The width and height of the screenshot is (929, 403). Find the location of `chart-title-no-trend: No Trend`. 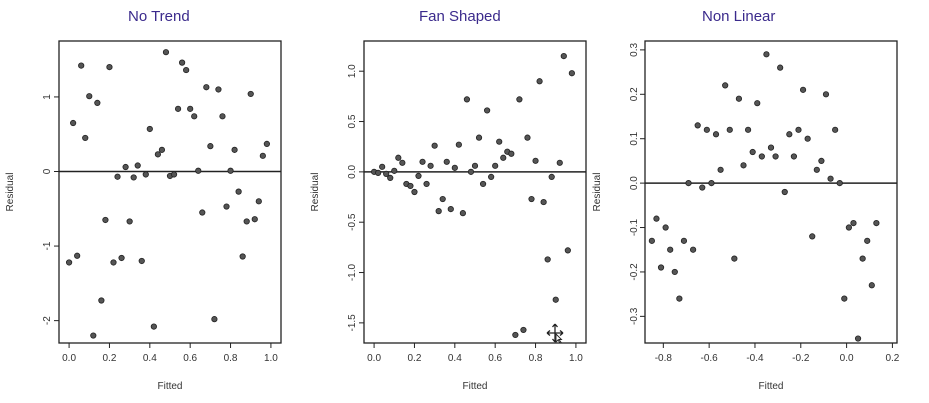

chart-title-no-trend: No Trend is located at coordinates (159, 16).